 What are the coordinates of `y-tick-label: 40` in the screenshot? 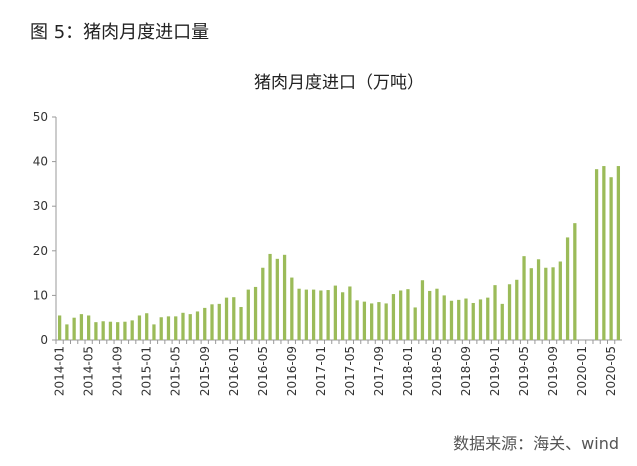 It's located at (40, 162).